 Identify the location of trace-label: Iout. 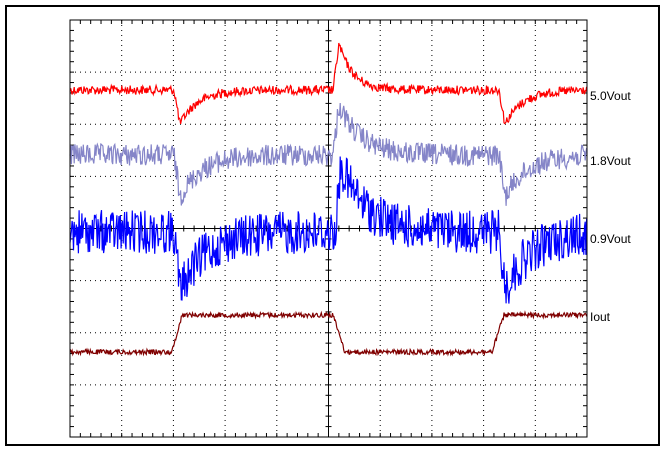
(600, 317).